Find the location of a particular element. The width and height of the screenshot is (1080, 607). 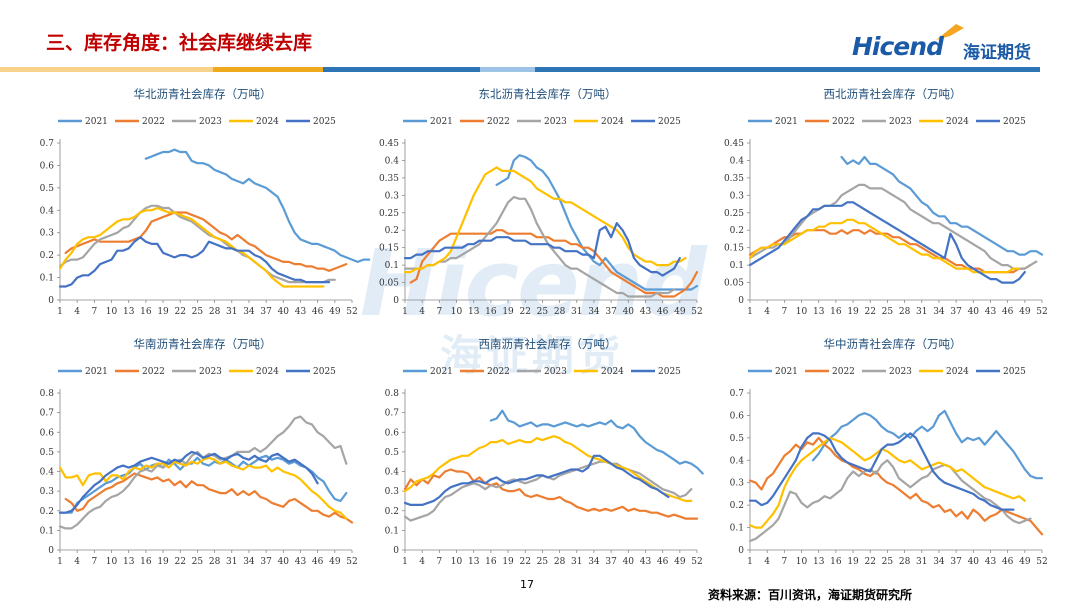

logo-mark-icon is located at coordinates (950, 32).